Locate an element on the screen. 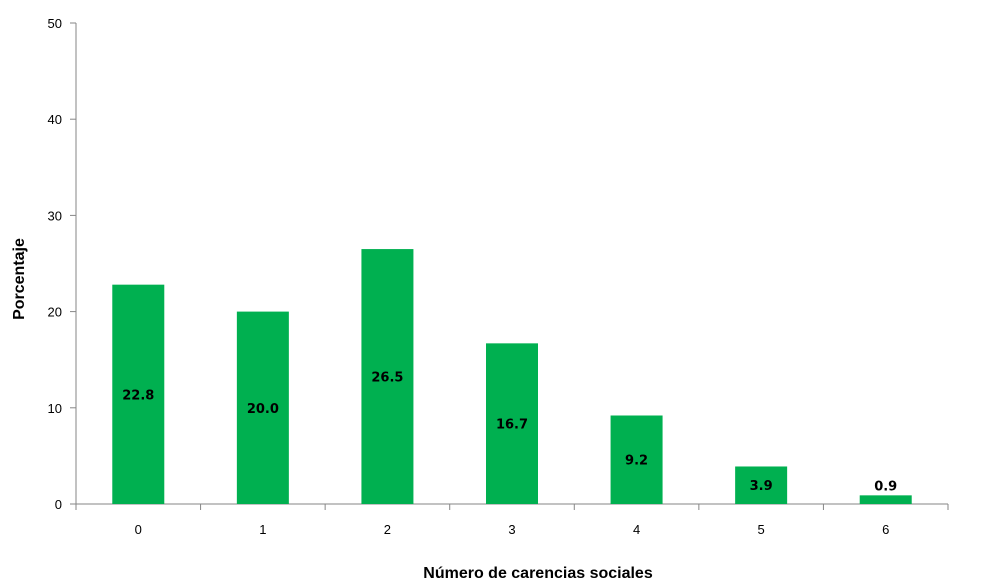 The height and width of the screenshot is (579, 986). data-label-3: 16.7 is located at coordinates (512, 425).